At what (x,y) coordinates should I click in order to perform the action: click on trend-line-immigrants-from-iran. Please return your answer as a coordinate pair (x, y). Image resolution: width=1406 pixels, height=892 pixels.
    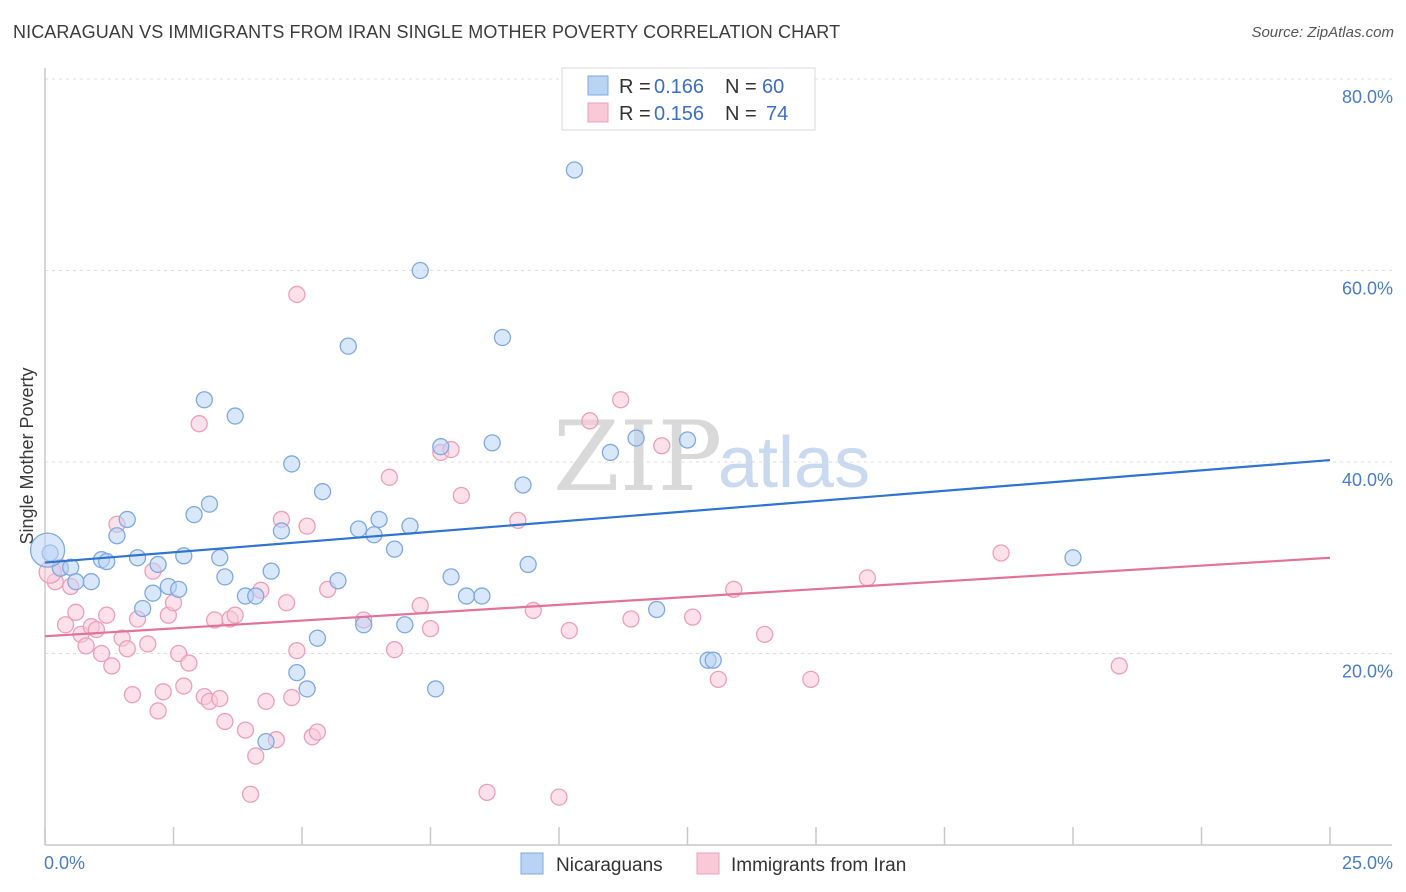
    Looking at the image, I should click on (687, 597).